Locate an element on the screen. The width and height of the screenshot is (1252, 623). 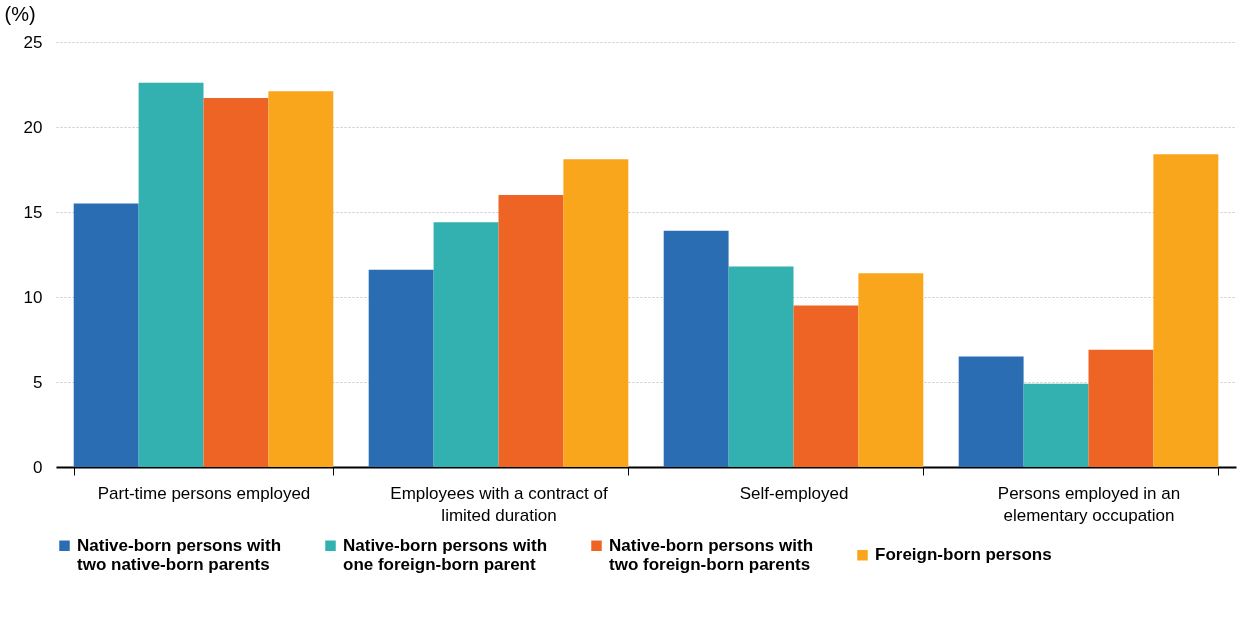
x-tick-label: Employees with a contract of limited duration is located at coordinates (499, 504).